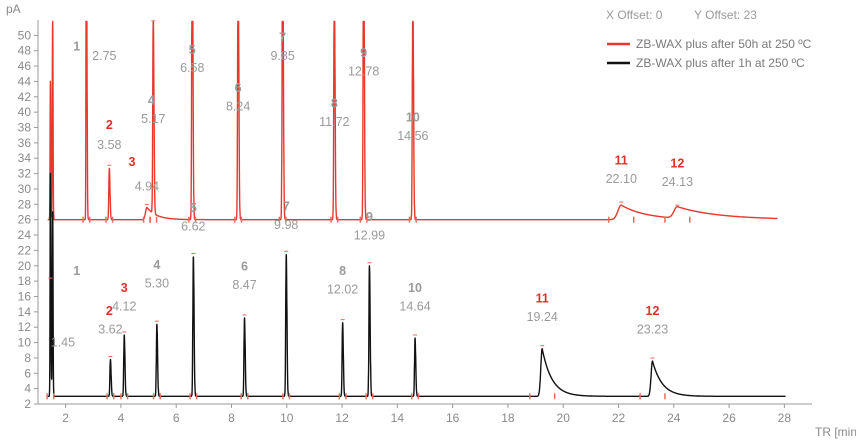 This screenshot has width=856, height=445. Describe the element at coordinates (157, 283) in the screenshot. I see `peak-retention-label: 5.30` at that location.